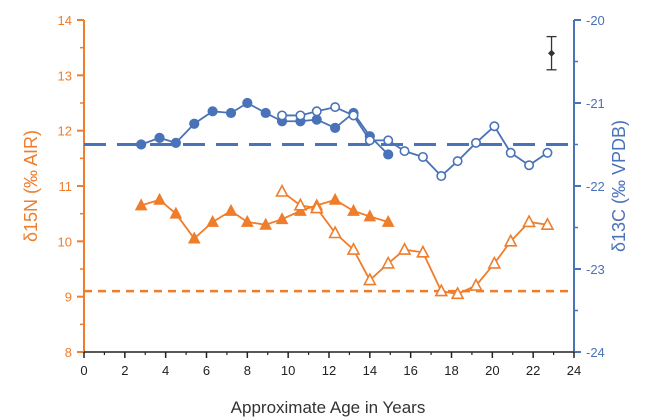  I want to click on y-left-tick-label: 12, so click(65, 131).